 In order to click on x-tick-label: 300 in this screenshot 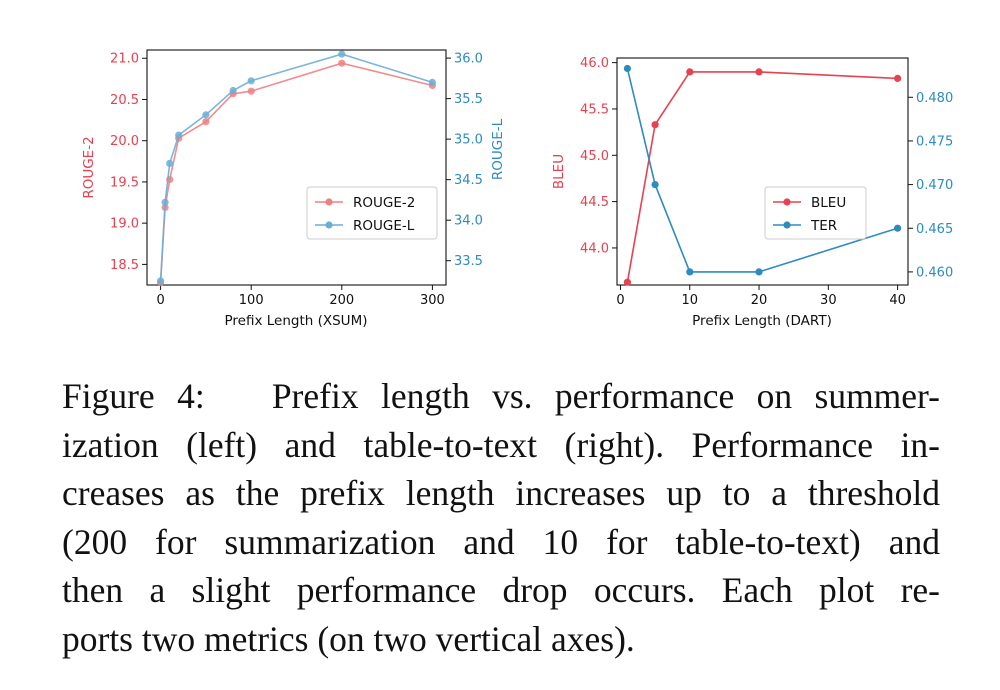, I will do `click(432, 300)`.